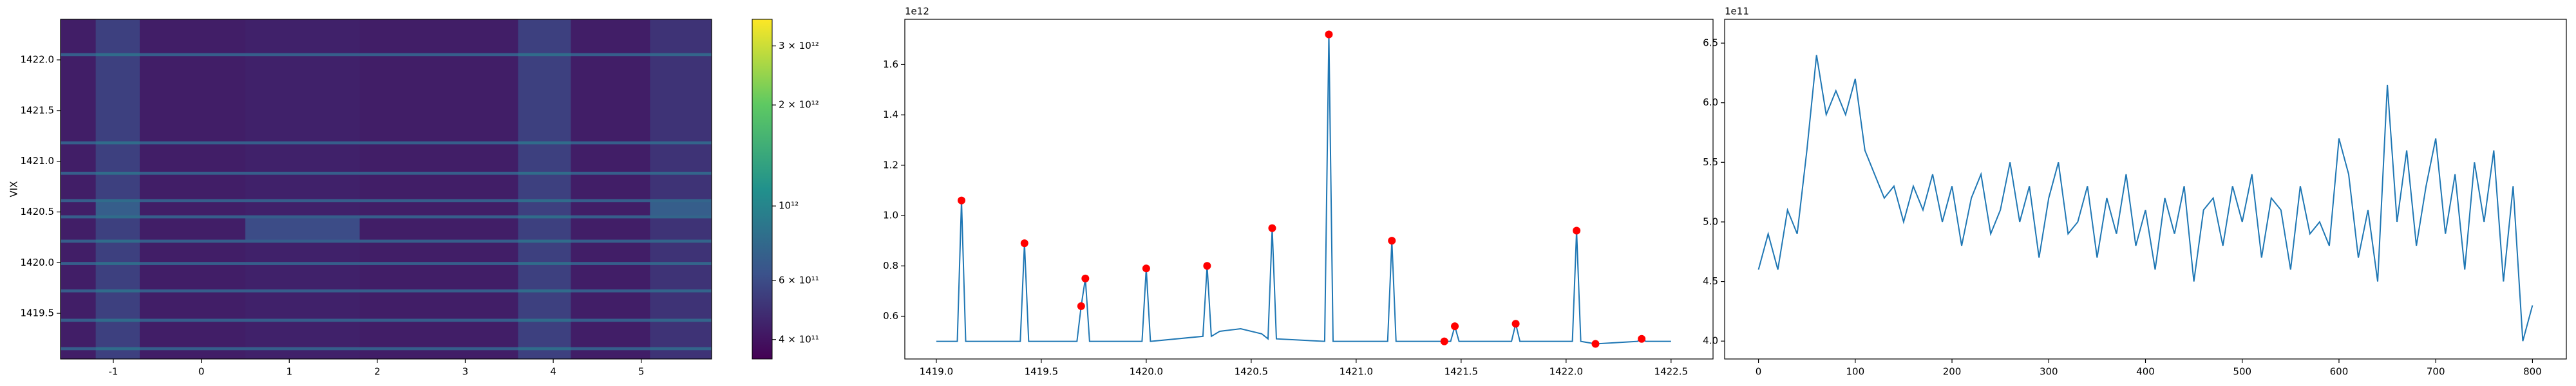  Describe the element at coordinates (38, 110) in the screenshot. I see `y-tick-label: 1421.5` at that location.